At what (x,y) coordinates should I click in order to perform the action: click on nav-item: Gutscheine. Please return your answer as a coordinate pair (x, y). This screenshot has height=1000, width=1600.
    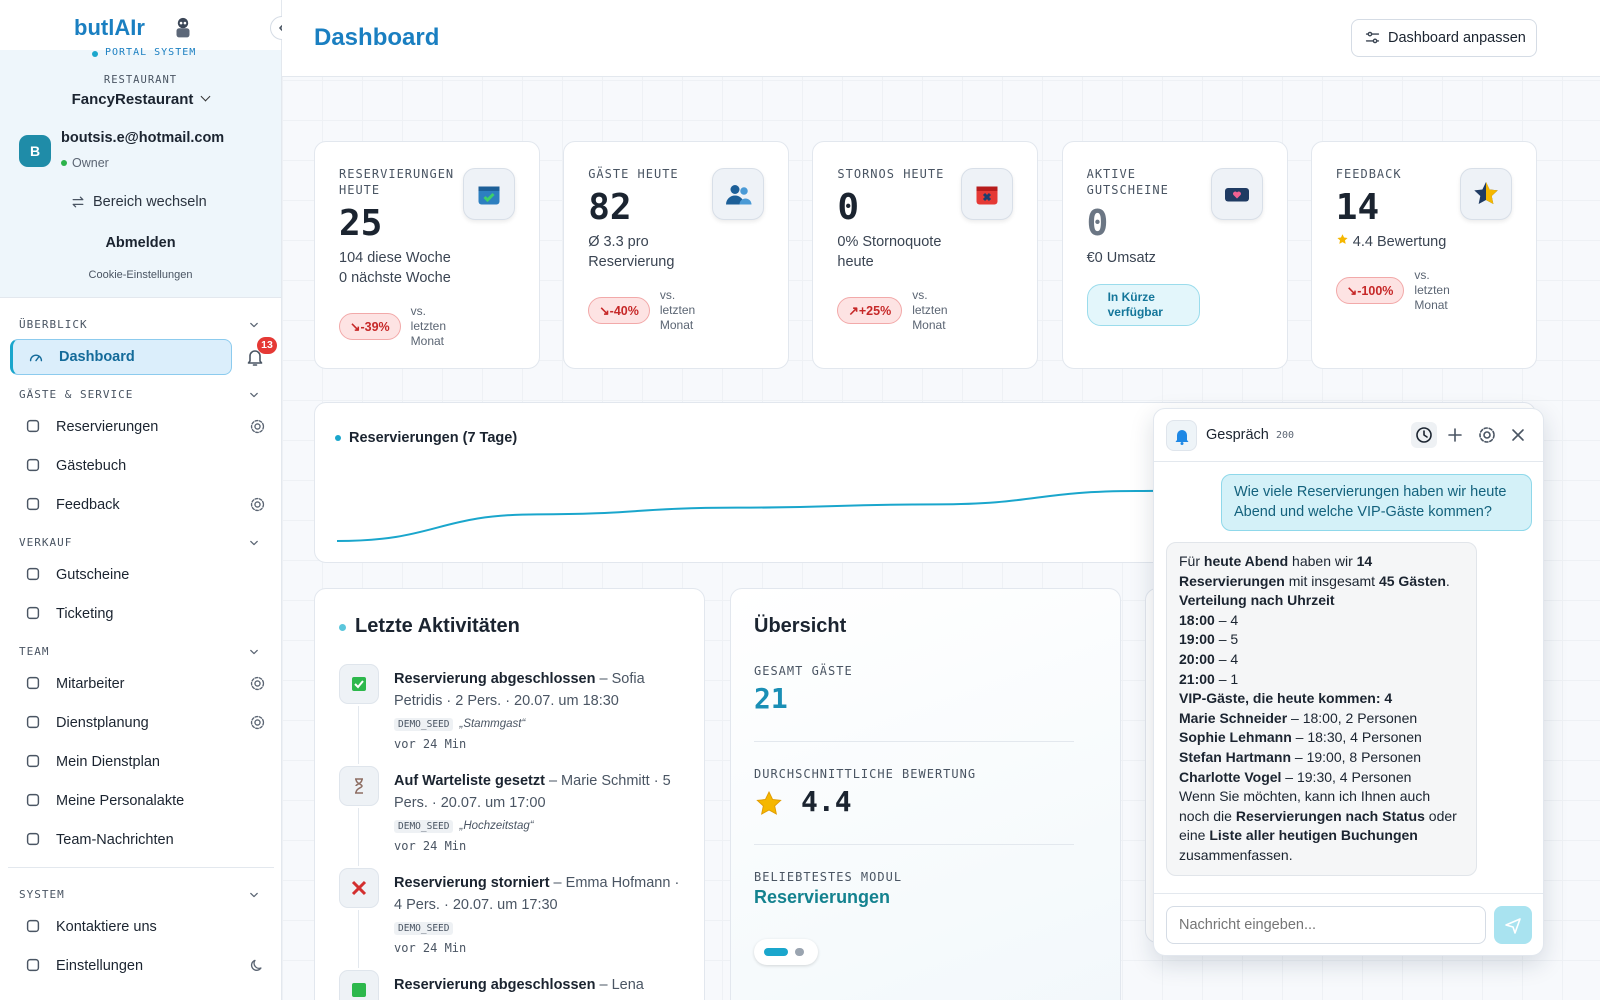
    Looking at the image, I should click on (121, 575).